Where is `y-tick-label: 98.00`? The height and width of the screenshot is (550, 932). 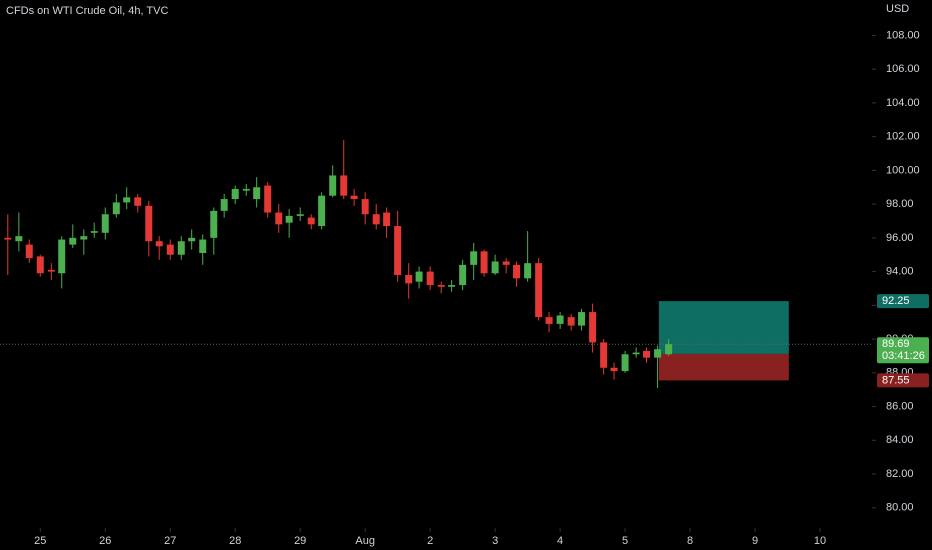
y-tick-label: 98.00 is located at coordinates (900, 204).